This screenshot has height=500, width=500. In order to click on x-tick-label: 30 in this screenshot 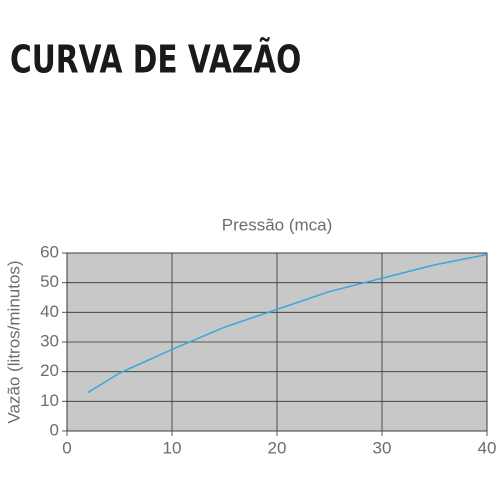, I will do `click(382, 447)`.